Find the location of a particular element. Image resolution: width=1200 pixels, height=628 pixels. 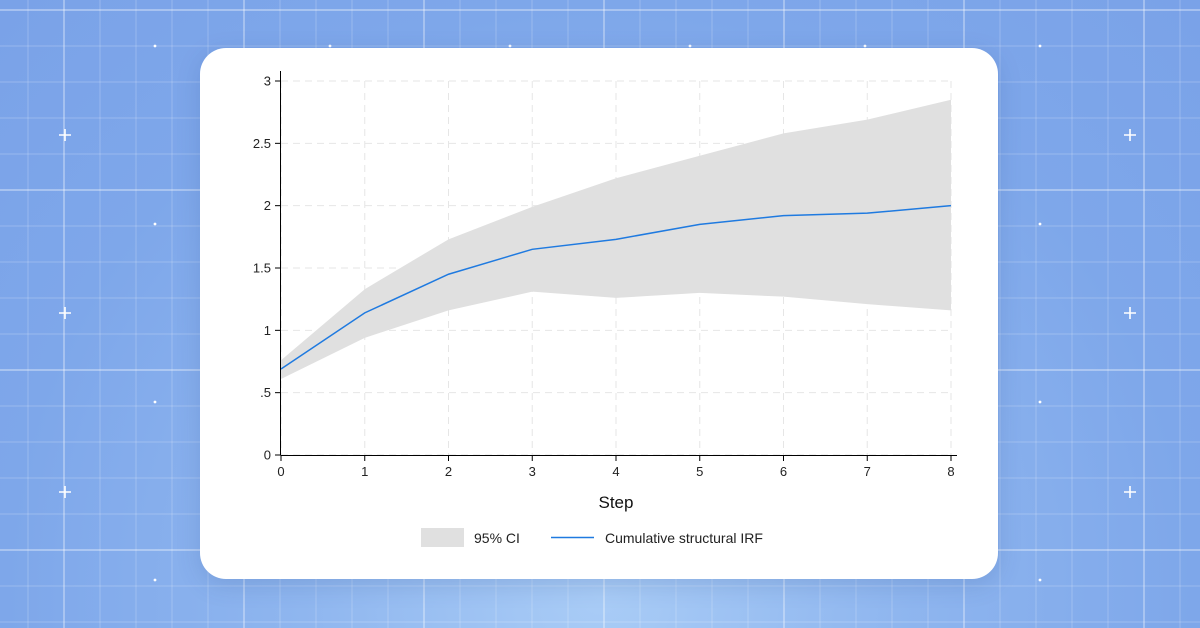

y-tick-label: 2.5 is located at coordinates (262, 143).